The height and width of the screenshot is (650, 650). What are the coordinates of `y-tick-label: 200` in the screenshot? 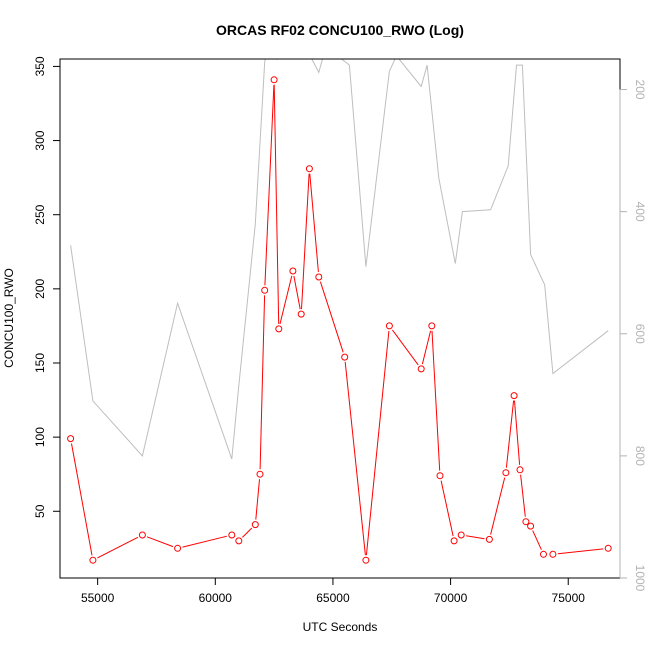 It's located at (40, 289).